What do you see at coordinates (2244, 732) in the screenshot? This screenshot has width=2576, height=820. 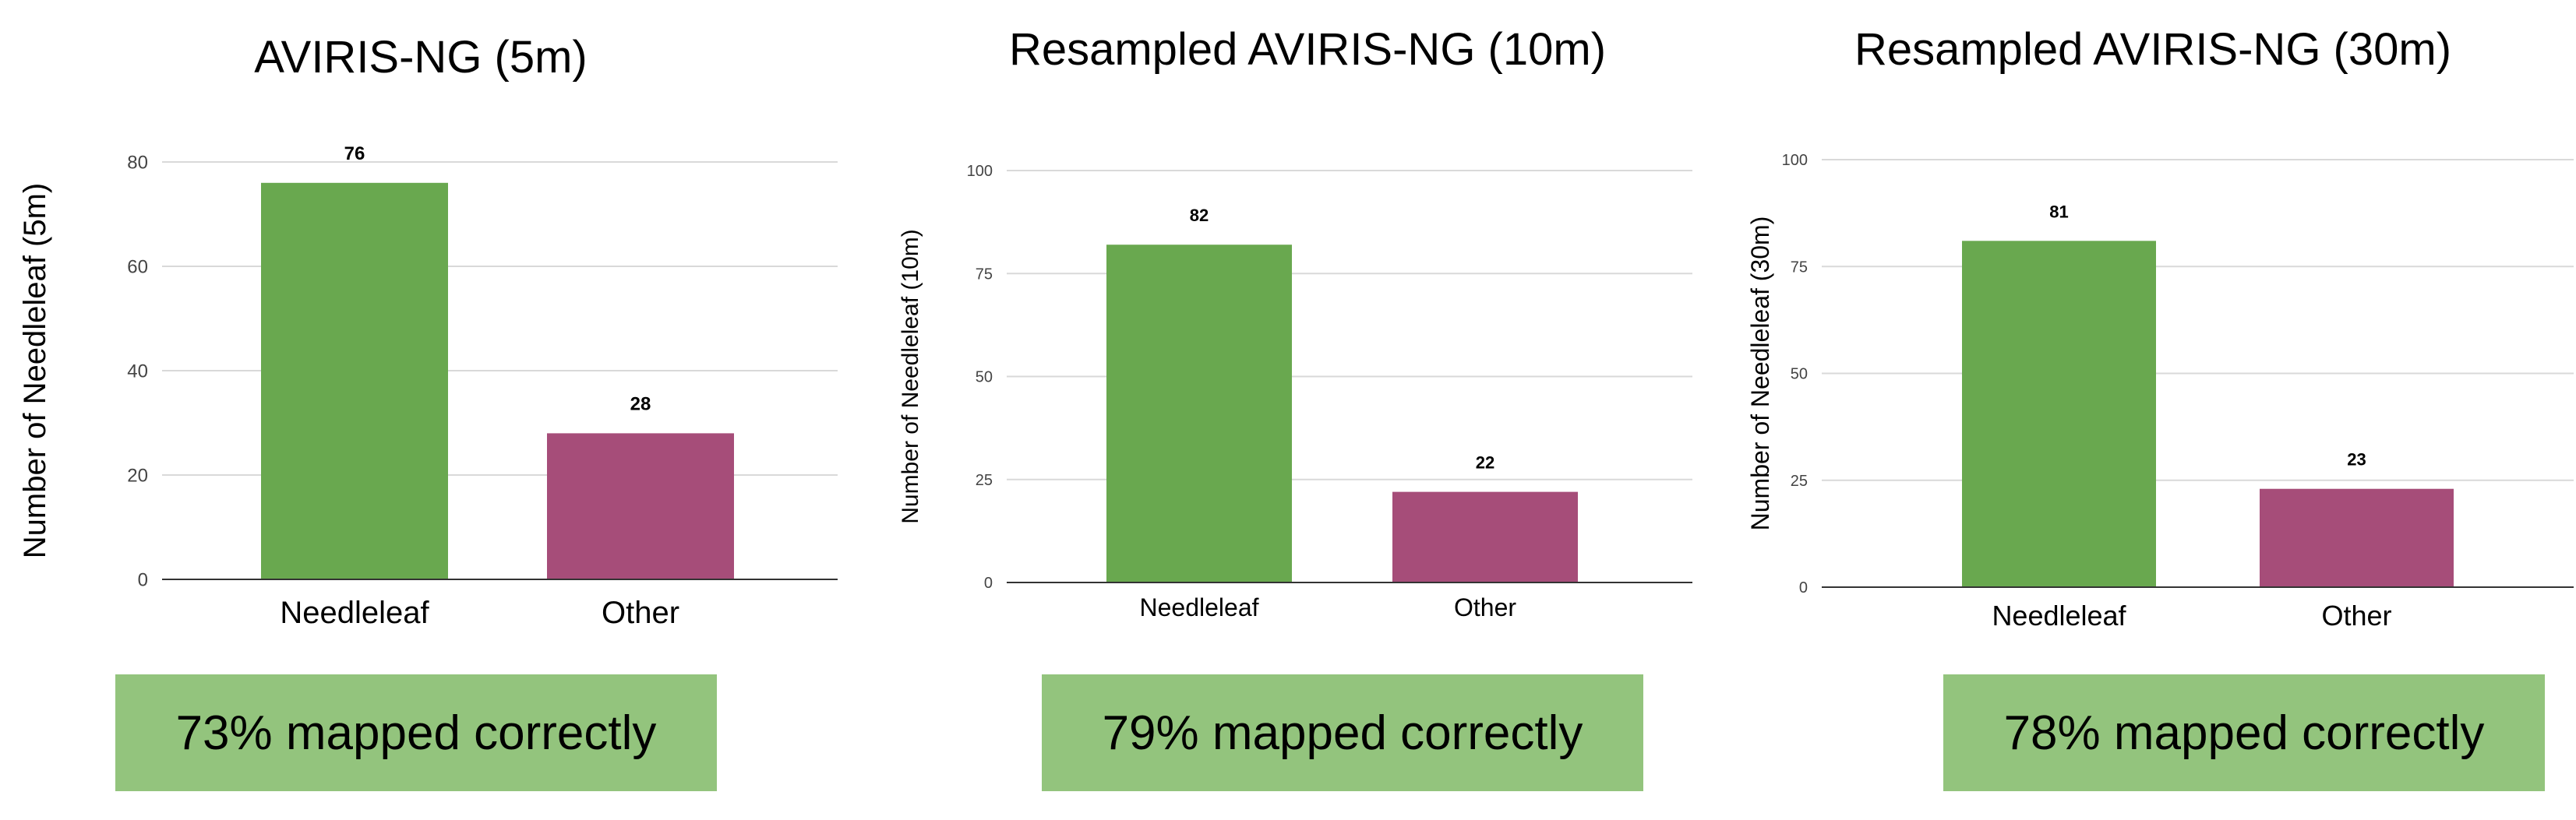 I see `accuracy-box: 78% mapped correctly` at bounding box center [2244, 732].